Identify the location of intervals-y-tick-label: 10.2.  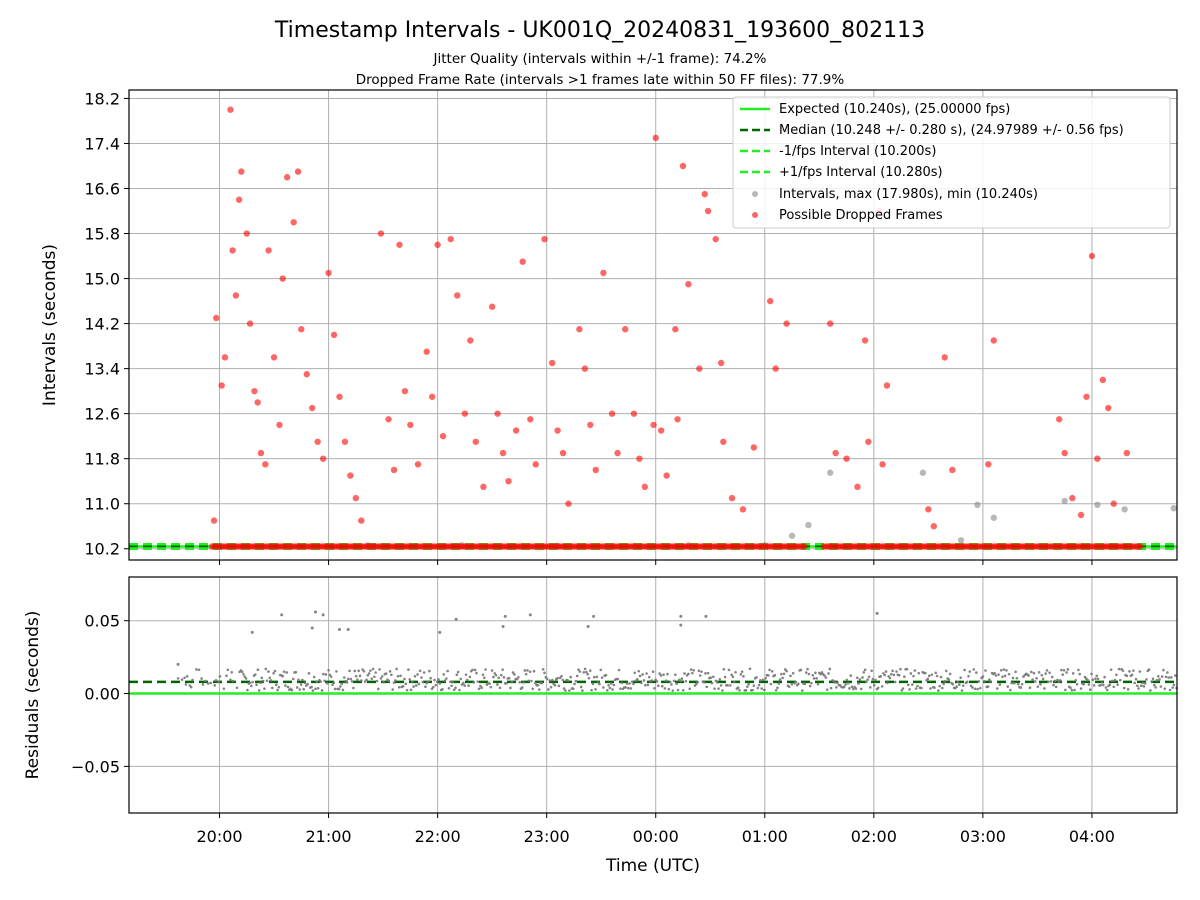
(102, 549).